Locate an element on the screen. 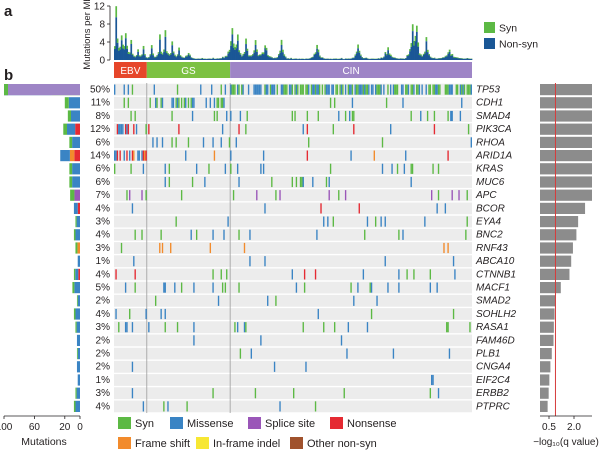  legend-label: Nonsense is located at coordinates (372, 424).